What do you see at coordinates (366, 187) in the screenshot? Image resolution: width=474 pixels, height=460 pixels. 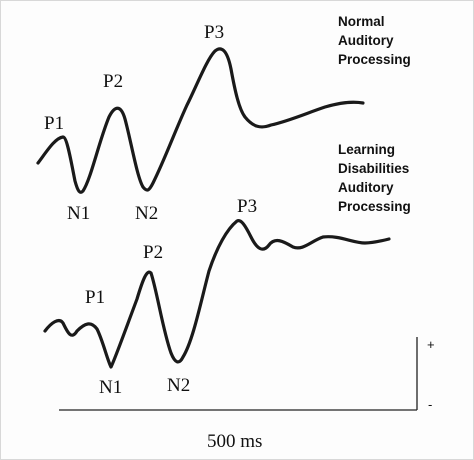 I see `ld-label-line-3: Auditory` at bounding box center [366, 187].